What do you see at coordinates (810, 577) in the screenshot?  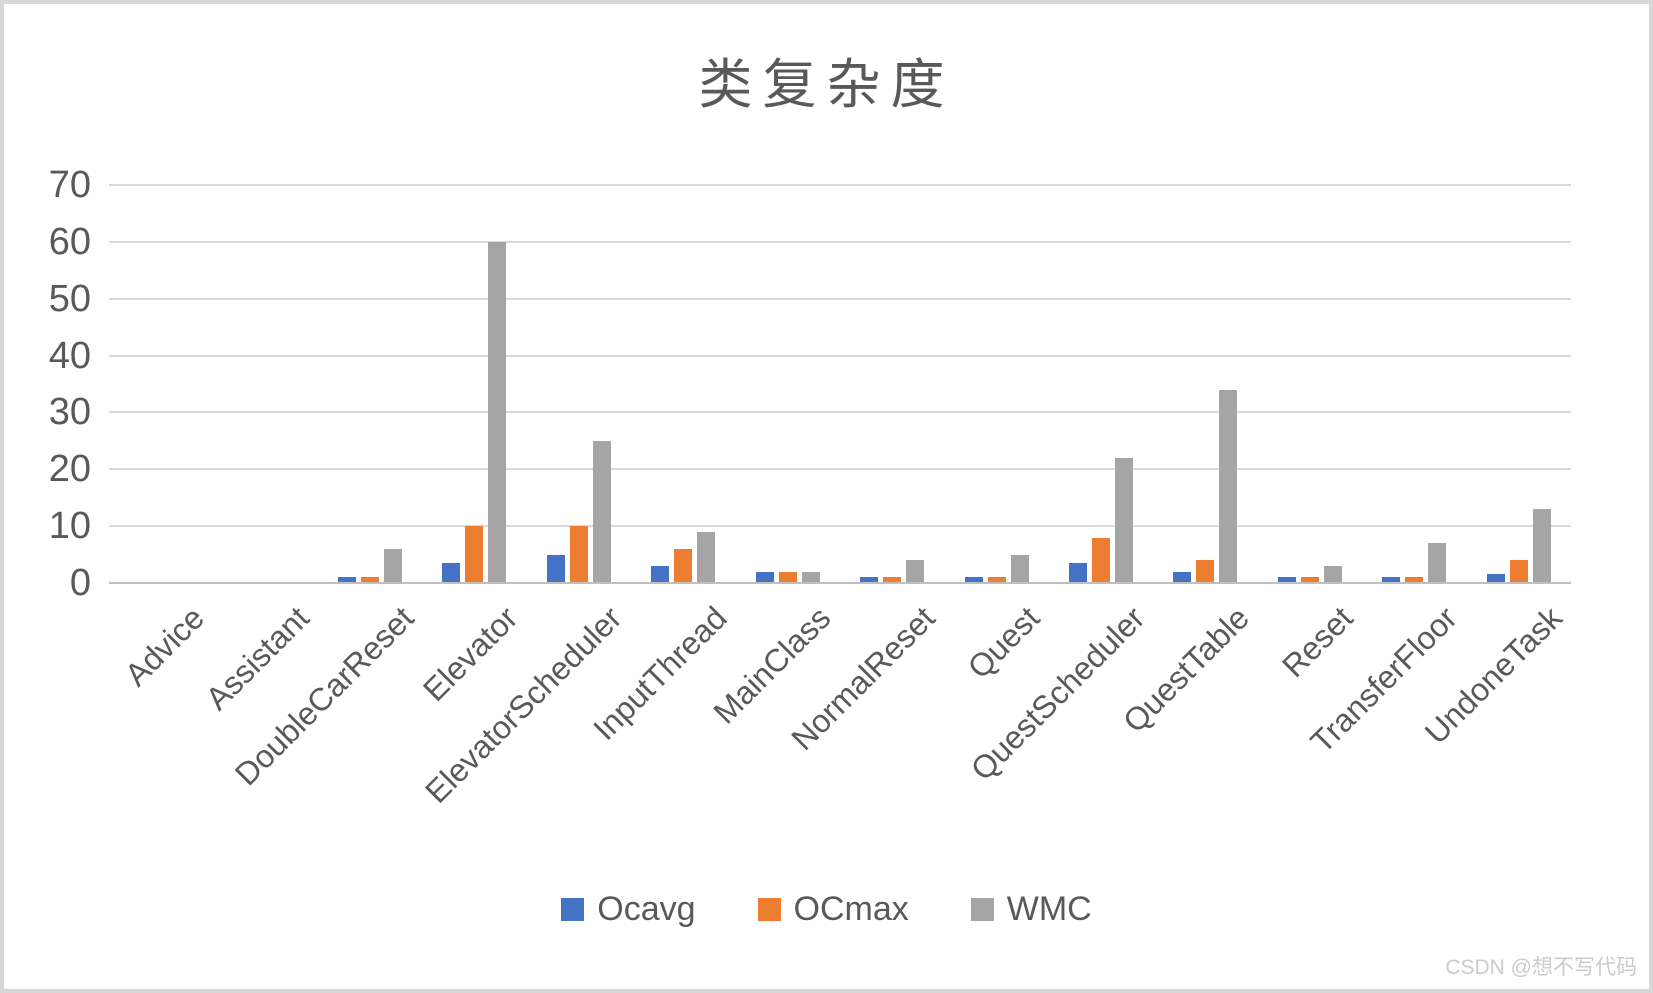 I see `bar-wmc-MainClass` at bounding box center [810, 577].